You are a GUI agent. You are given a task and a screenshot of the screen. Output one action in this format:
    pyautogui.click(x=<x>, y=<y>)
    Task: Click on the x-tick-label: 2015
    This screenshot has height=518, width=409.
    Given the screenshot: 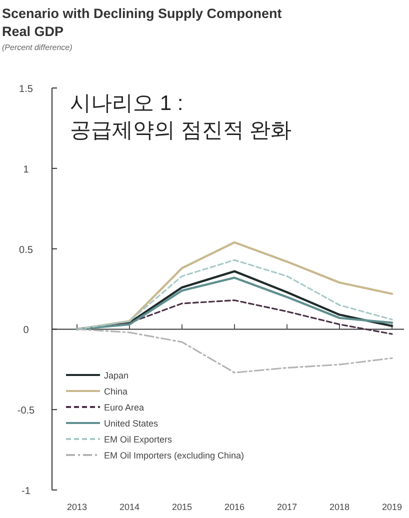 What is the action you would take?
    pyautogui.click(x=182, y=507)
    